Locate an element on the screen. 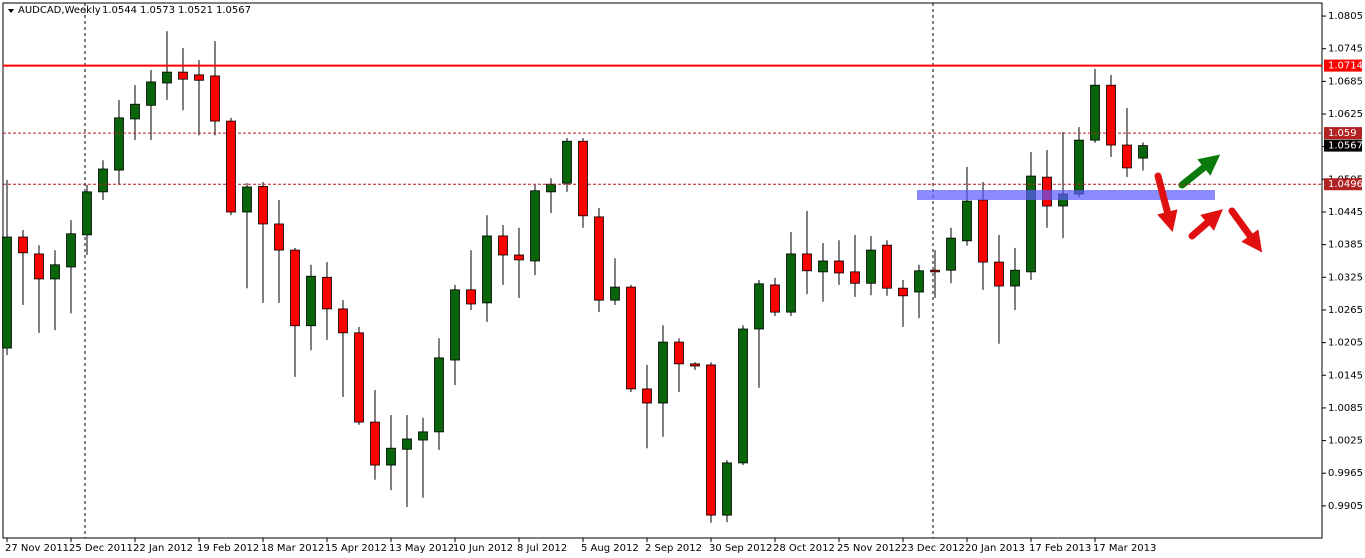 This screenshot has height=558, width=1365. y-tick-label: 1.0805 is located at coordinates (1345, 16).